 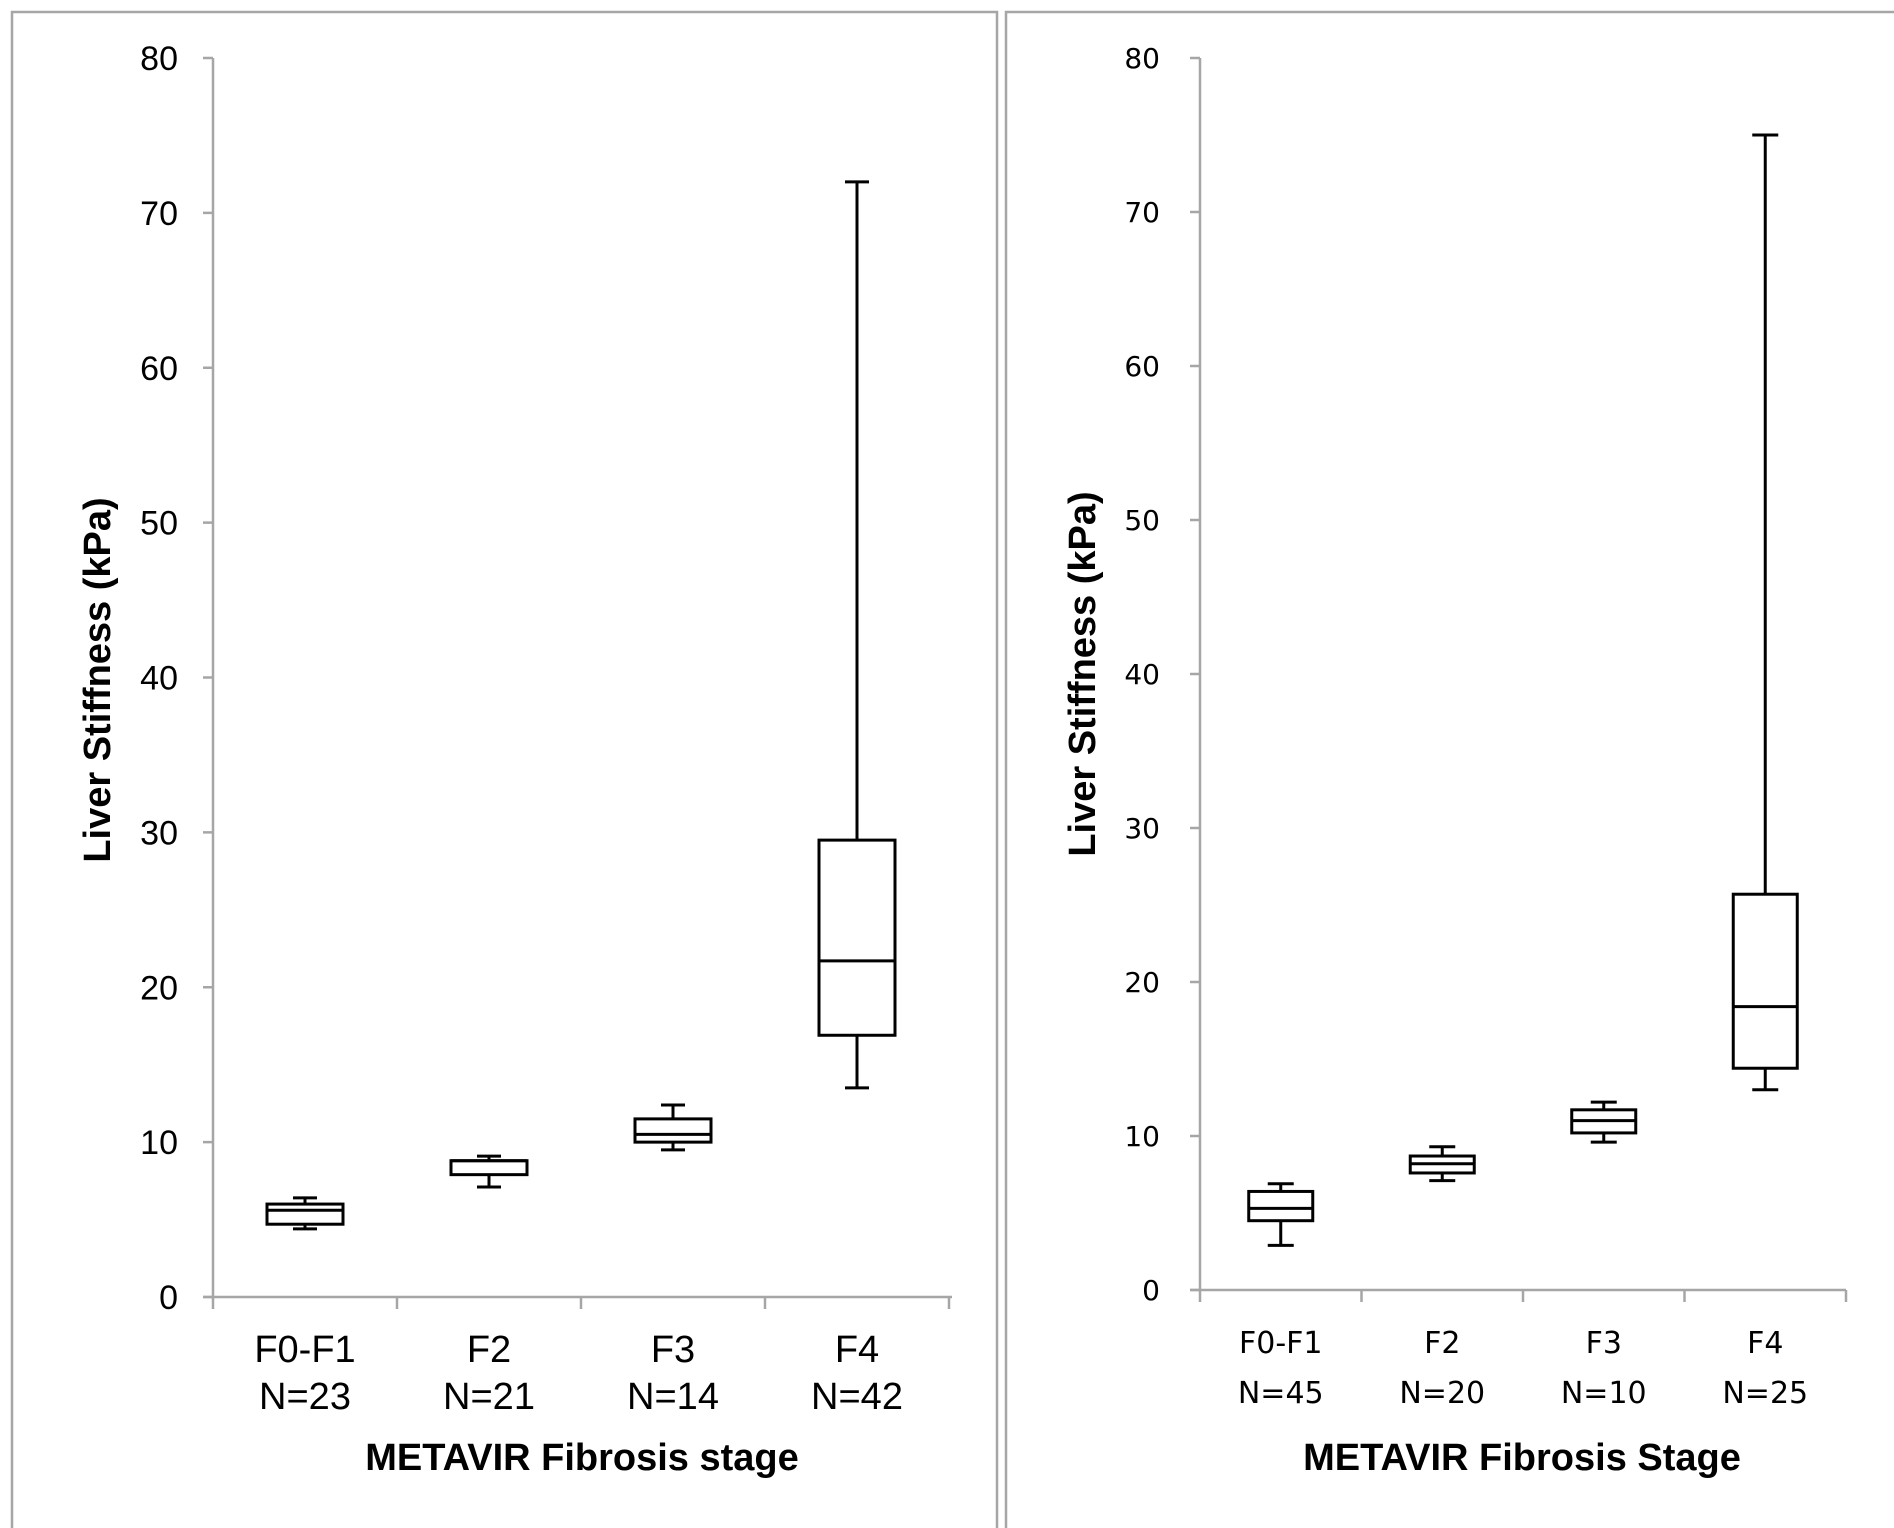 I want to click on sample-size-label: N=23, so click(x=305, y=1397).